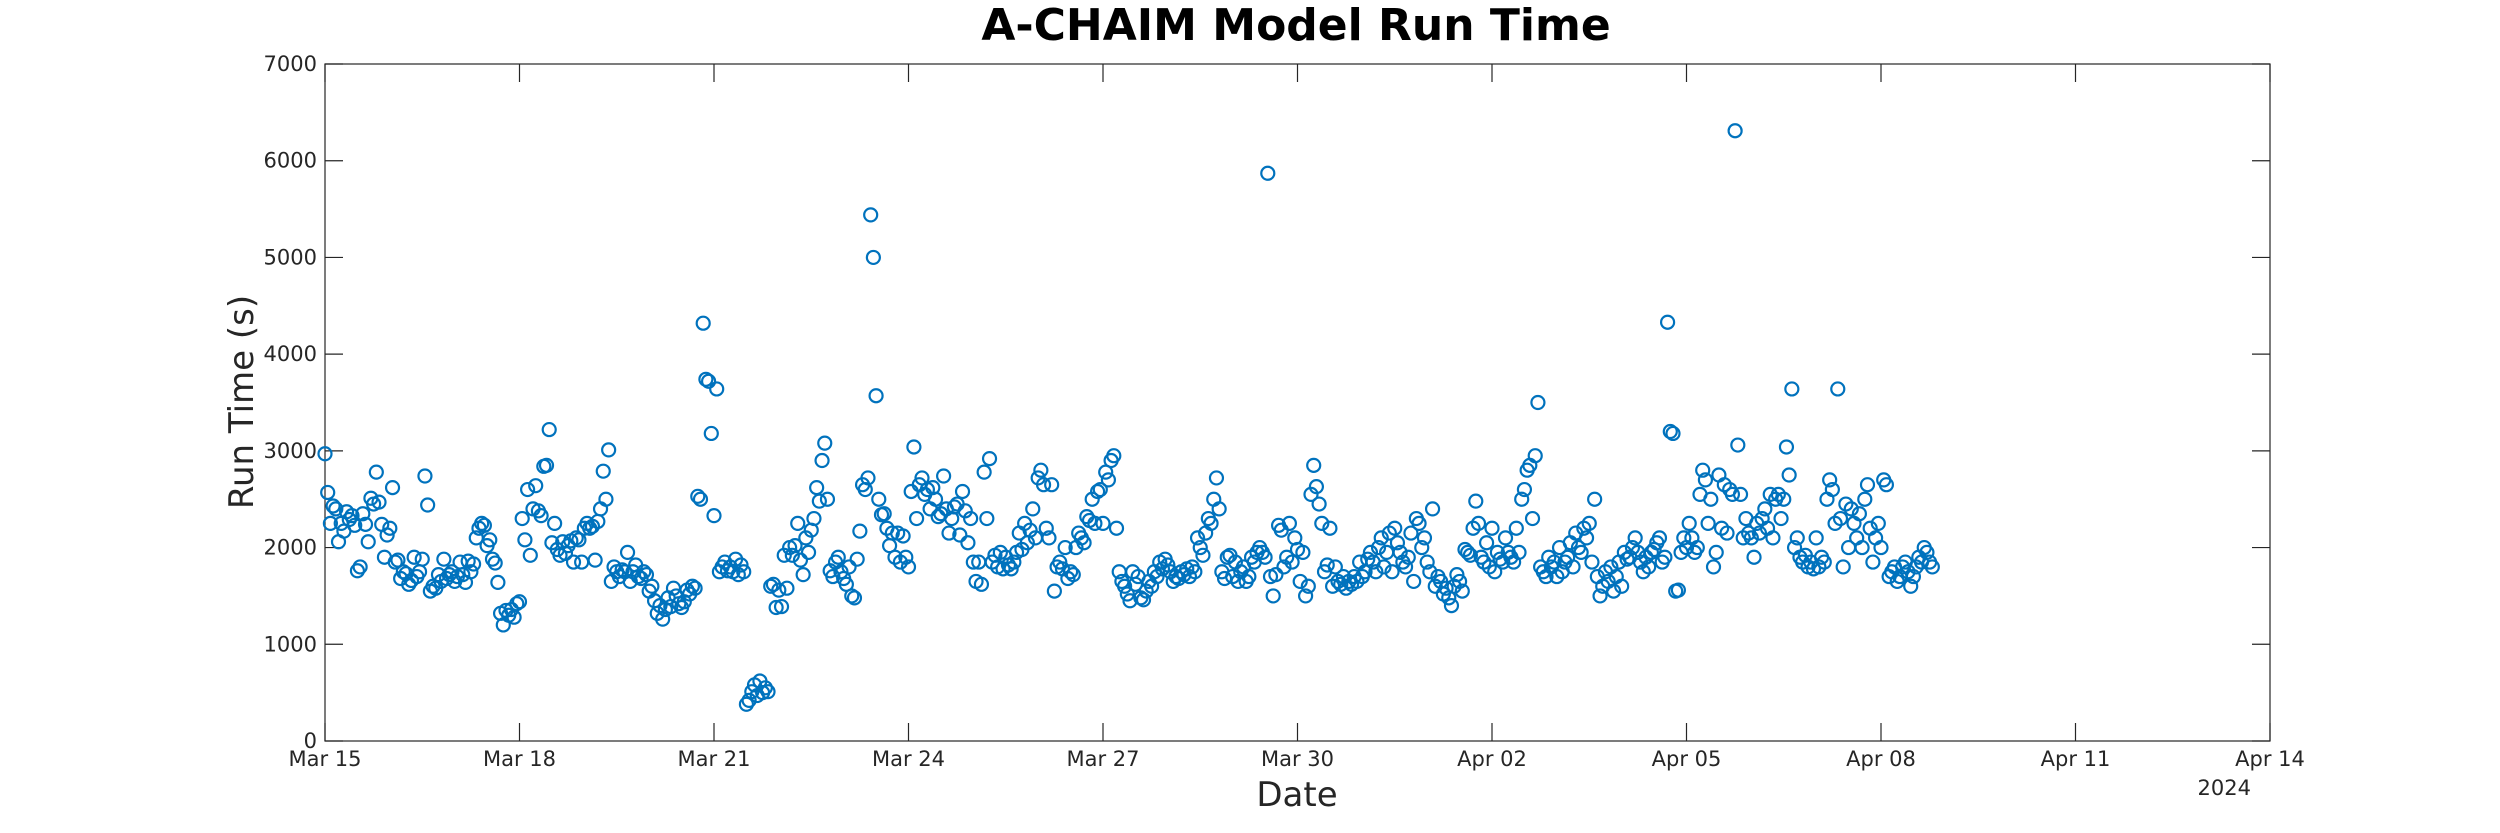  I want to click on y-axis-label: Run Time (s), so click(242, 402).